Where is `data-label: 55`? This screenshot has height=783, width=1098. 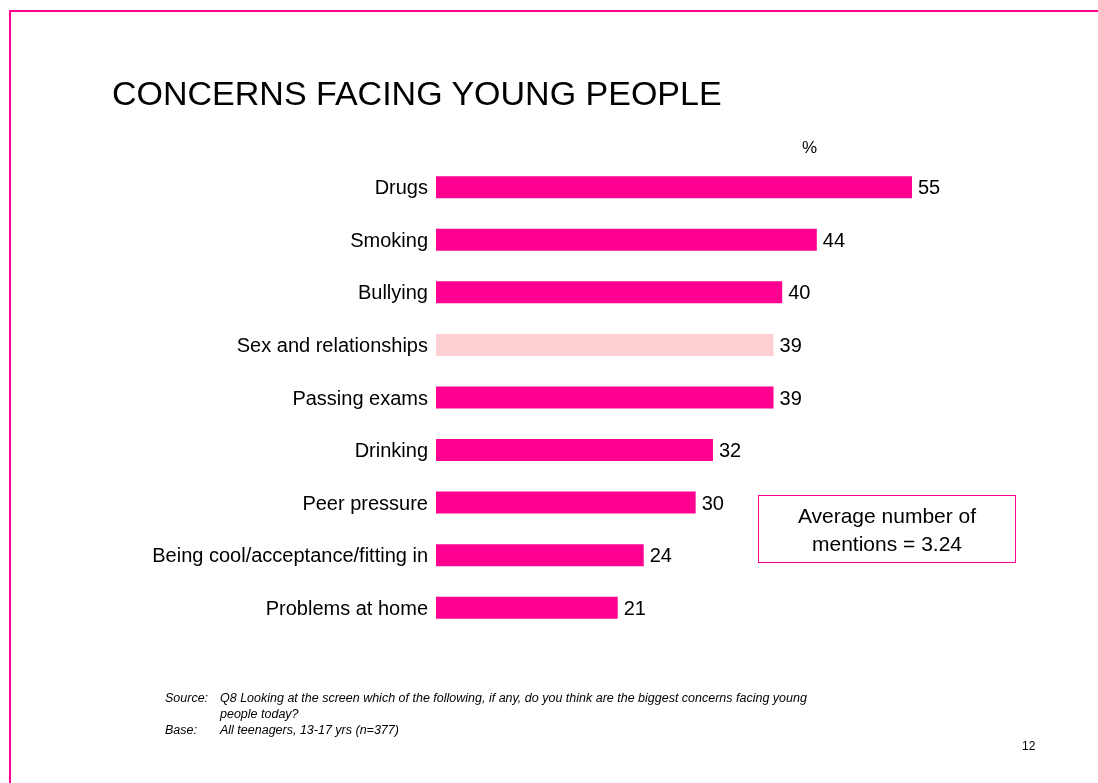
data-label: 55 is located at coordinates (929, 187).